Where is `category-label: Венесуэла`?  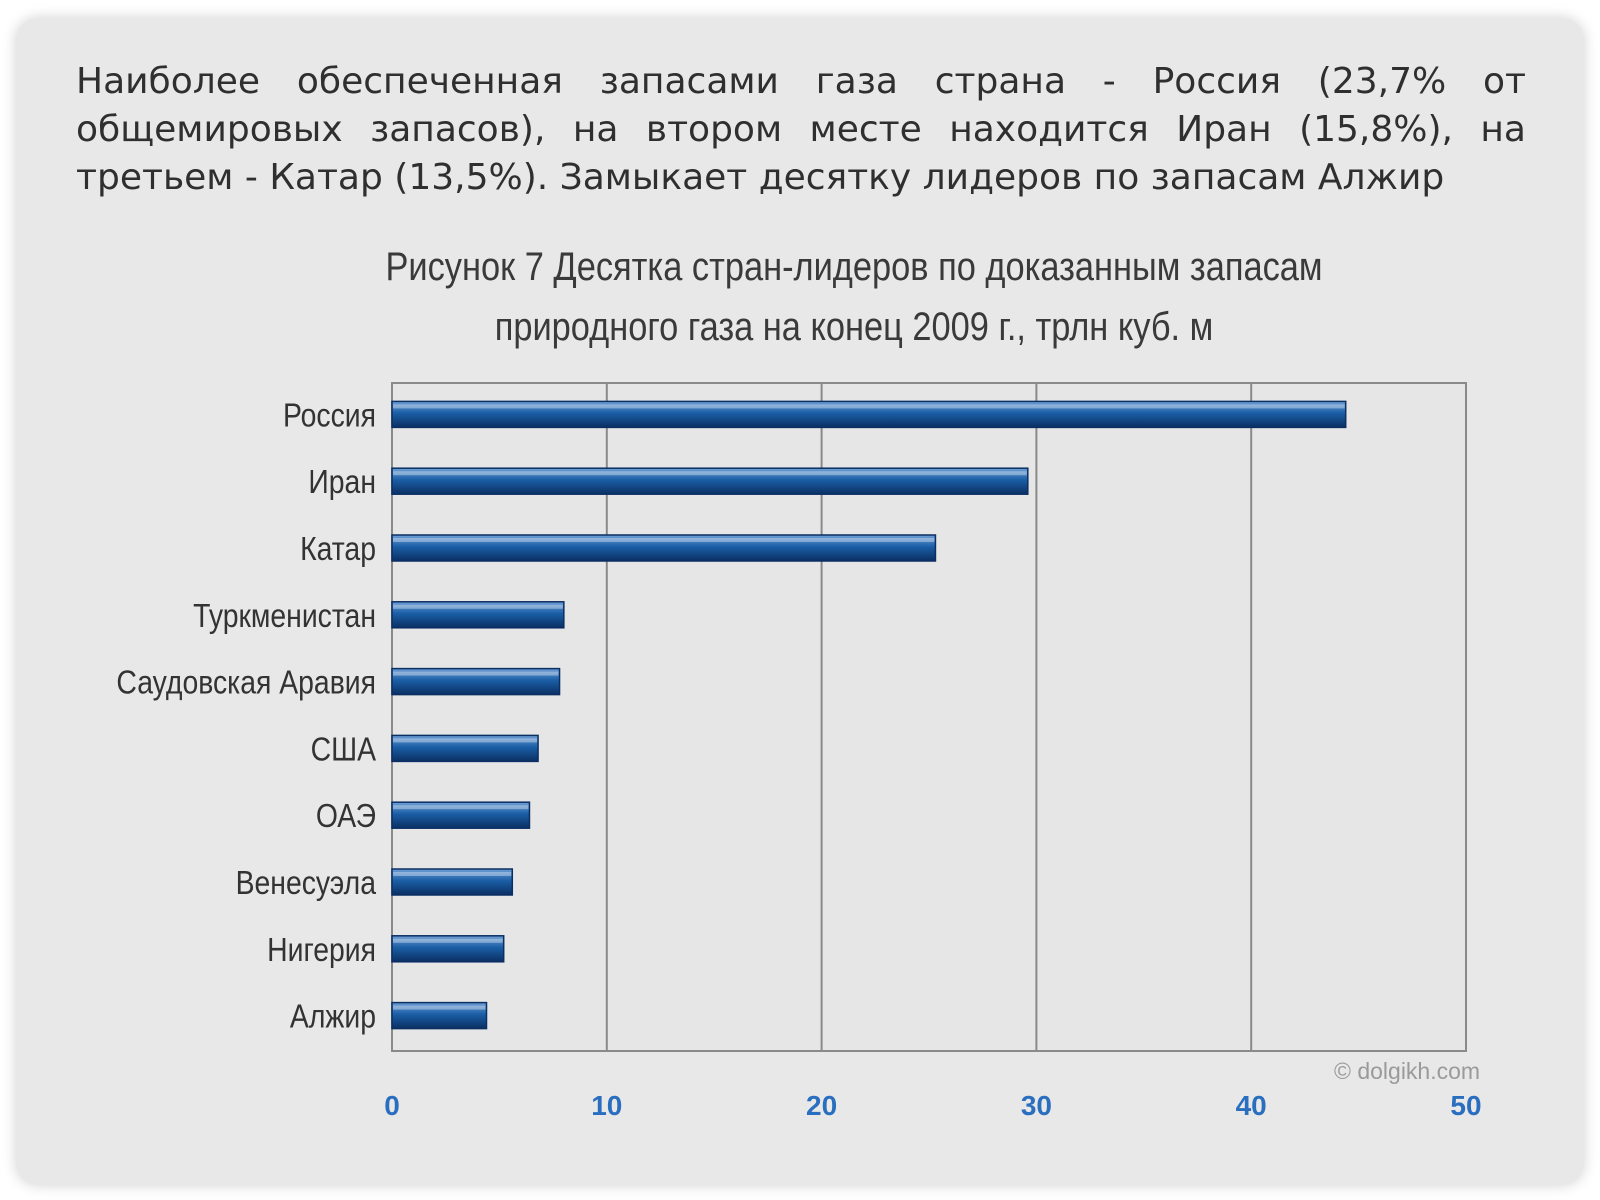
category-label: Венесуэла is located at coordinates (306, 883).